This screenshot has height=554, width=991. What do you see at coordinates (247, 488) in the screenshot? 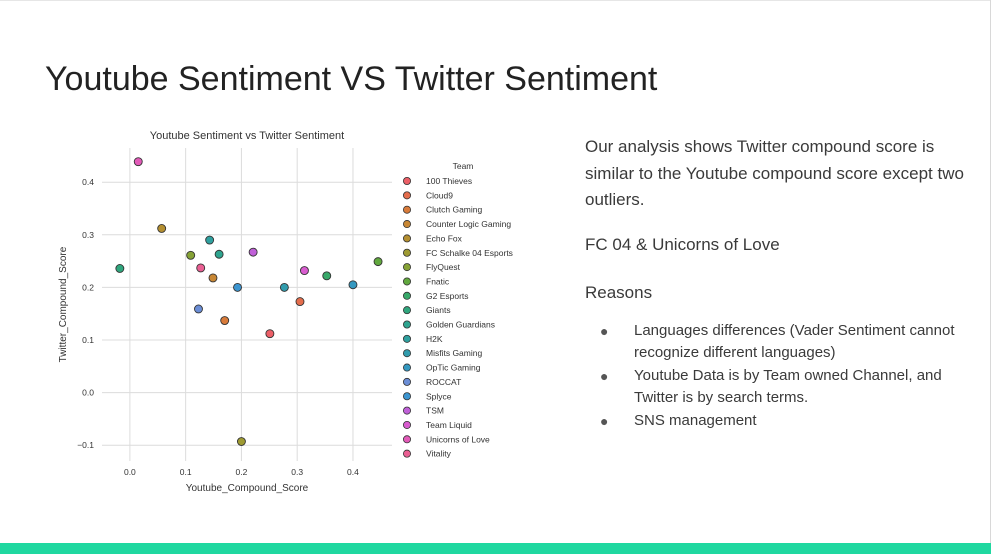
I see `x-axis-label: Youtube_Compound_Score` at bounding box center [247, 488].